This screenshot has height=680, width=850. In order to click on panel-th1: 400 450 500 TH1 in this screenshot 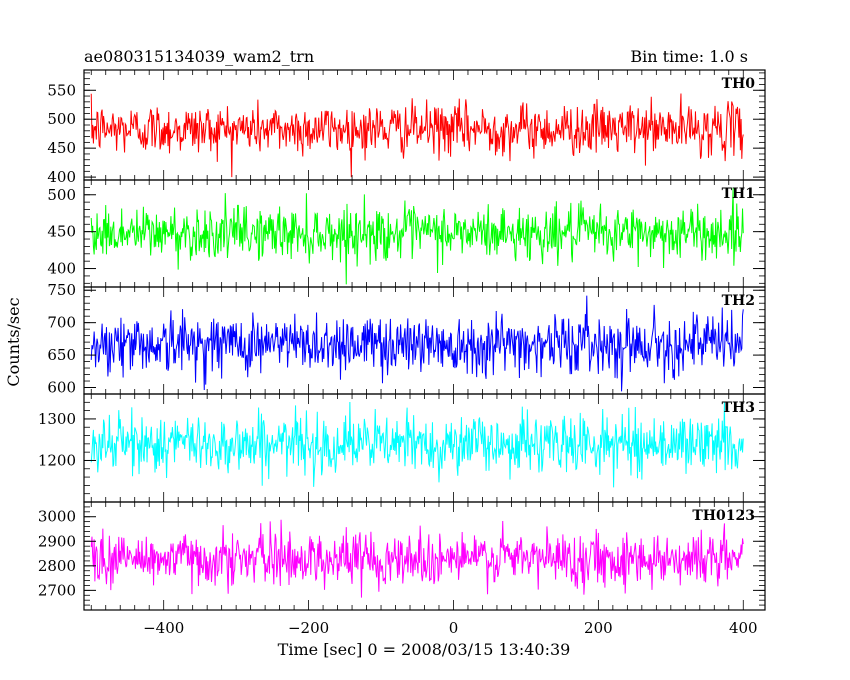, I will do `click(406, 233)`.